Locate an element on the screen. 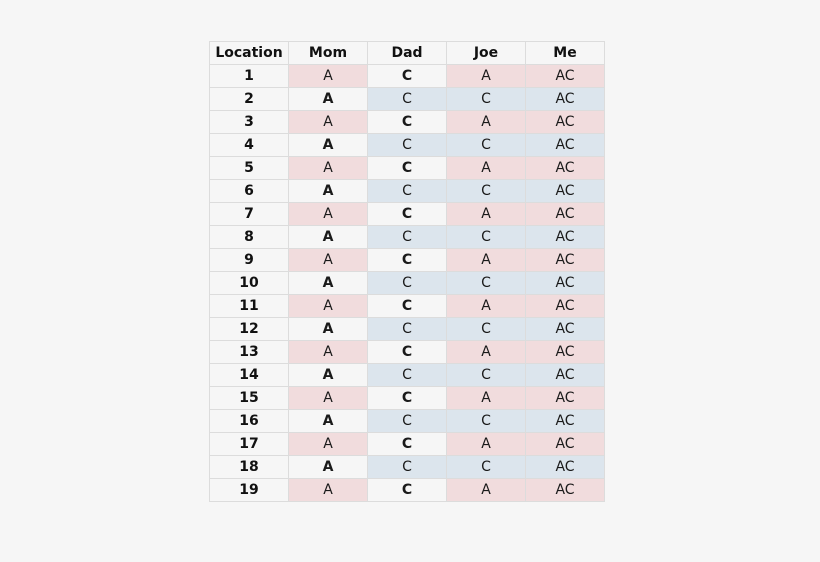 This screenshot has width=820, height=562. cell-location: 6 is located at coordinates (249, 191).